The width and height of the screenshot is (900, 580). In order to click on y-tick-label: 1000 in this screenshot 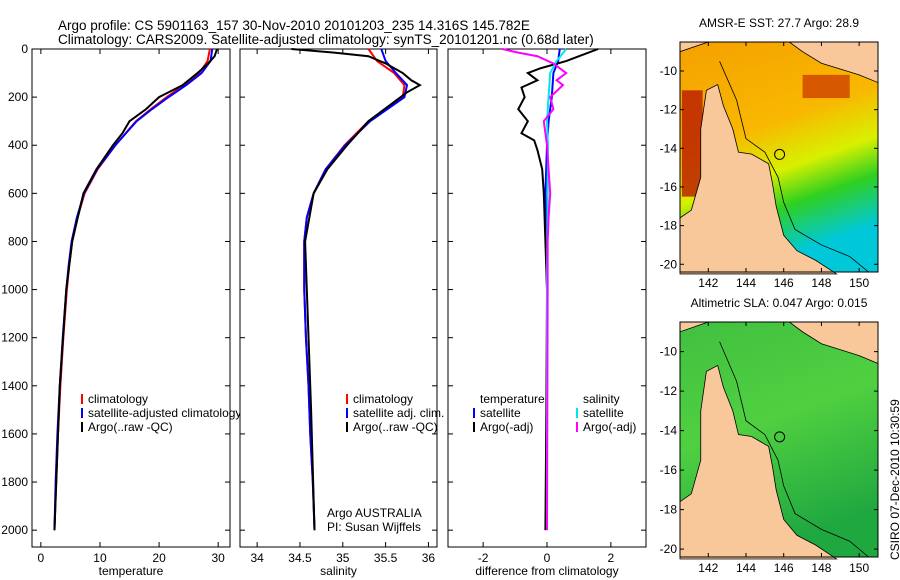, I will do `click(14, 290)`.